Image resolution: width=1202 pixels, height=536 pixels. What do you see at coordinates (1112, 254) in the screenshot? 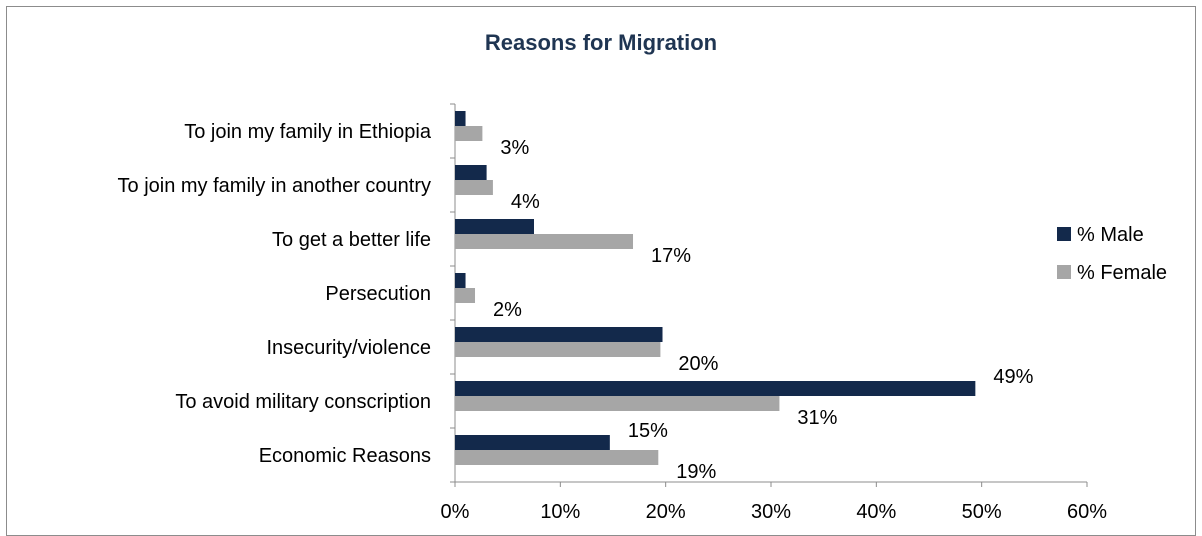
I see `chart-legend: % Male % Female` at bounding box center [1112, 254].